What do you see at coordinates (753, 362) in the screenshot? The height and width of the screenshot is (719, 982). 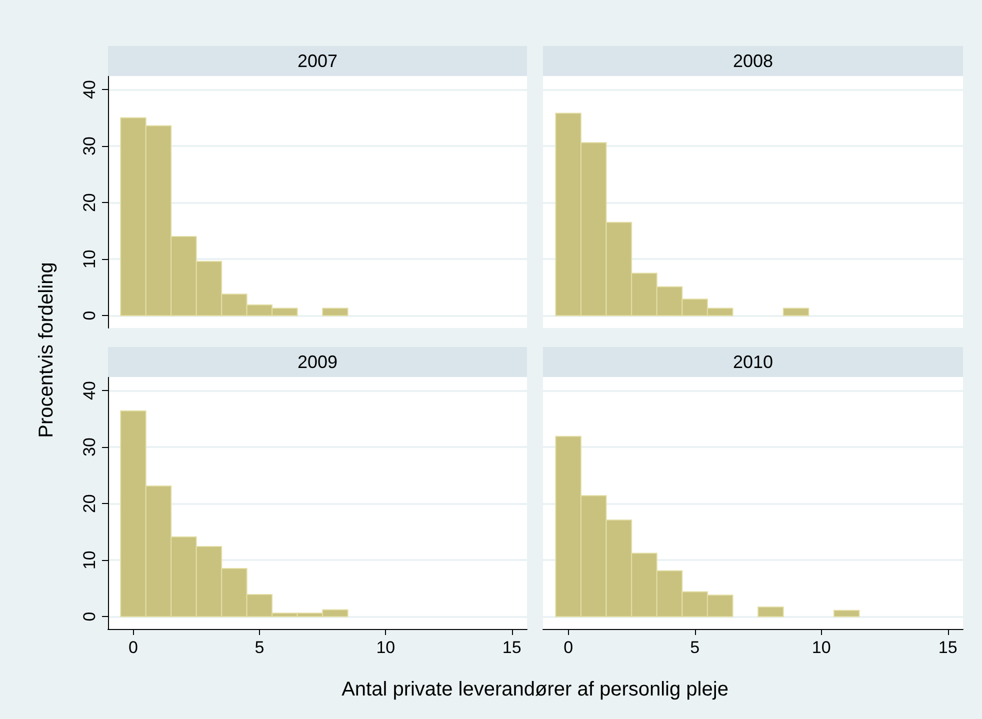 I see `chart-title: 2010` at bounding box center [753, 362].